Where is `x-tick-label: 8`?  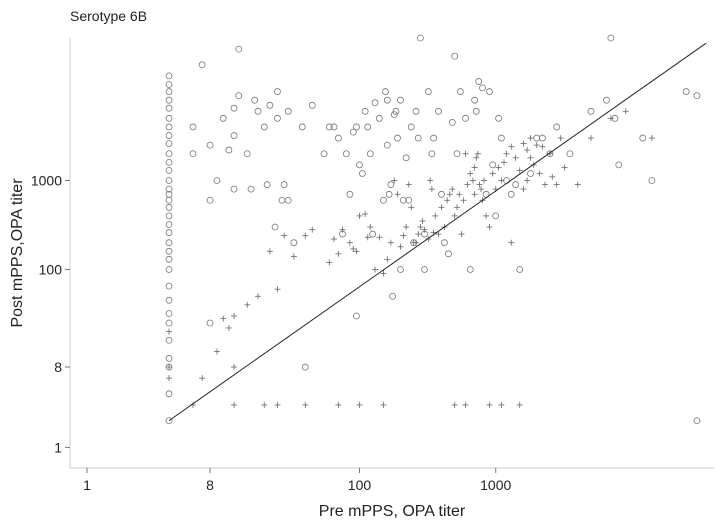
x-tick-label: 8 is located at coordinates (210, 485).